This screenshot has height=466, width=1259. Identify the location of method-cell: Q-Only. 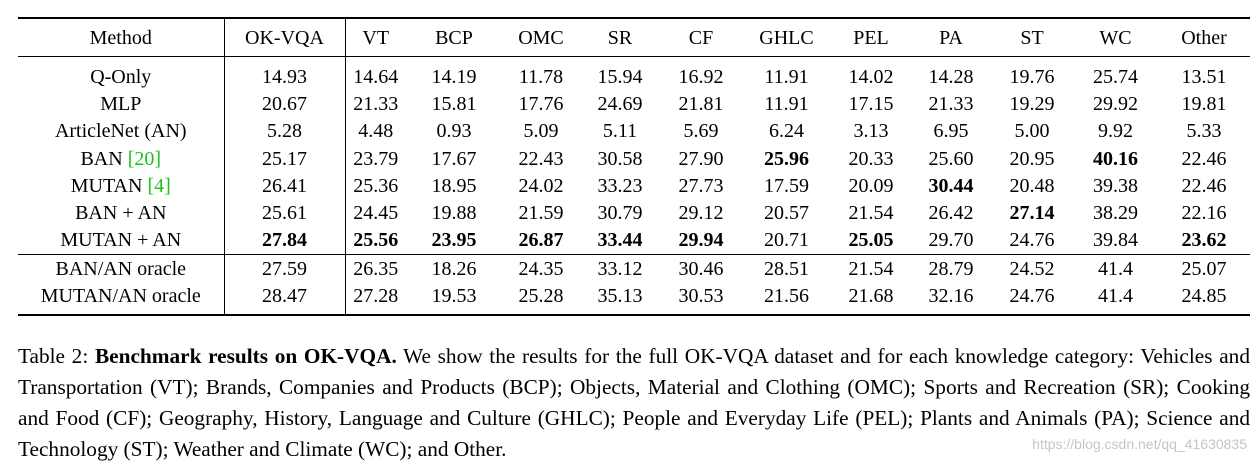
(121, 73).